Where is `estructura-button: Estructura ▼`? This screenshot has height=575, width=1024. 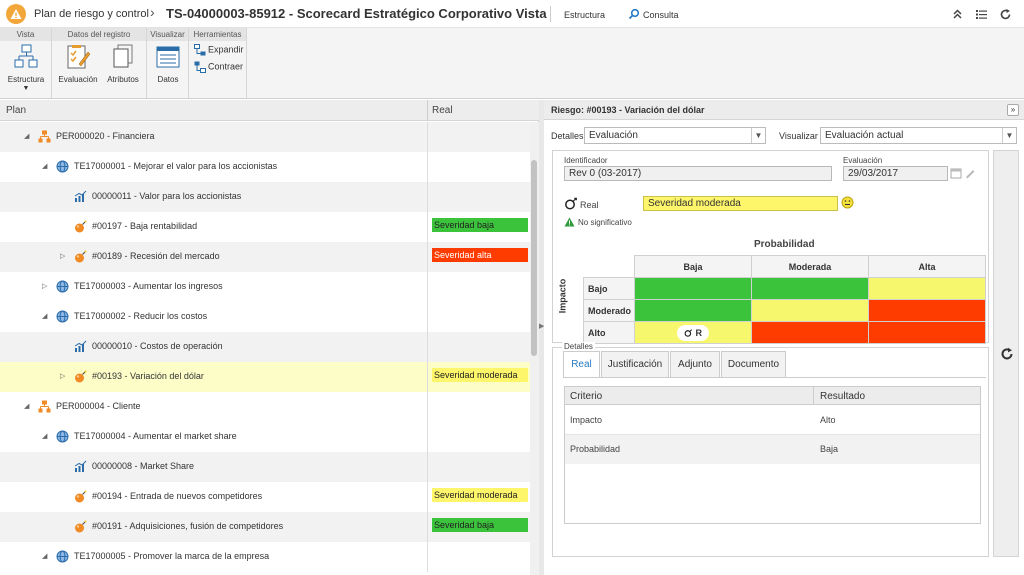
estructura-button: Estructura ▼ is located at coordinates (26, 67).